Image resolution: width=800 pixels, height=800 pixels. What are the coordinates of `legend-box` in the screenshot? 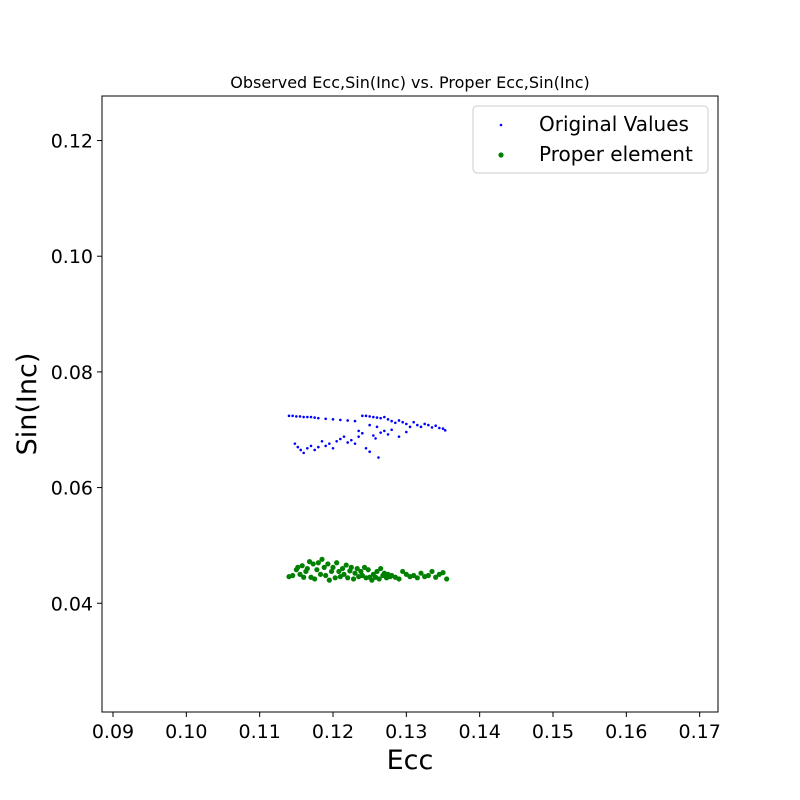 It's located at (590, 139).